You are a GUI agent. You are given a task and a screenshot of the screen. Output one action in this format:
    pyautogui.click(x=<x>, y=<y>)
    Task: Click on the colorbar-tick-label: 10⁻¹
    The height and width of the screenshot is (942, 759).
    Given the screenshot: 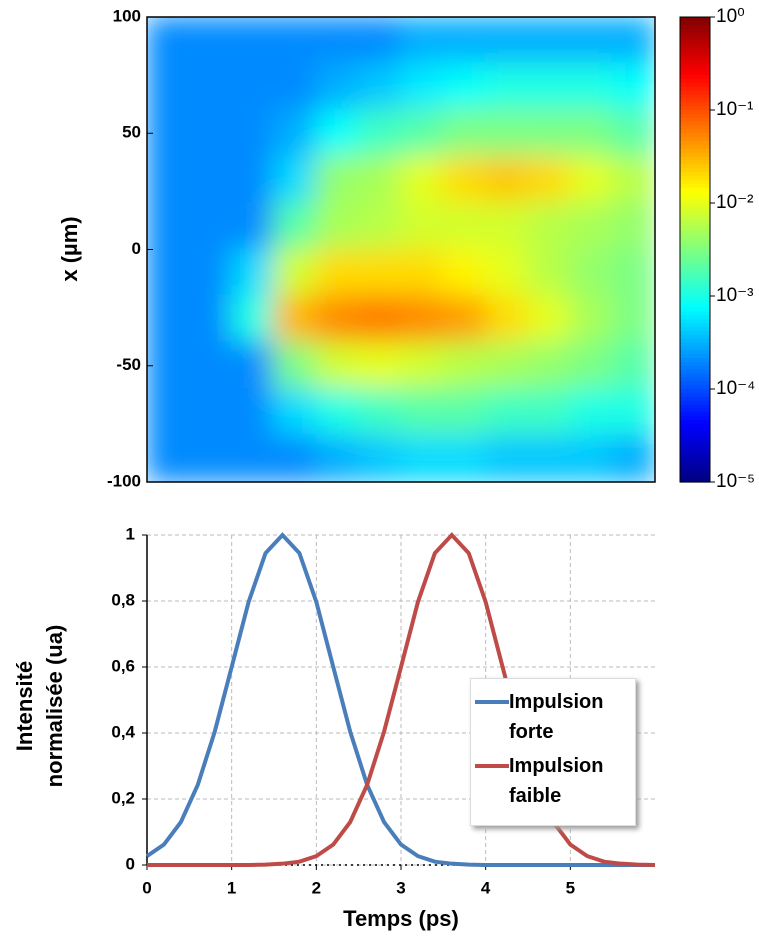 What is the action you would take?
    pyautogui.click(x=735, y=109)
    